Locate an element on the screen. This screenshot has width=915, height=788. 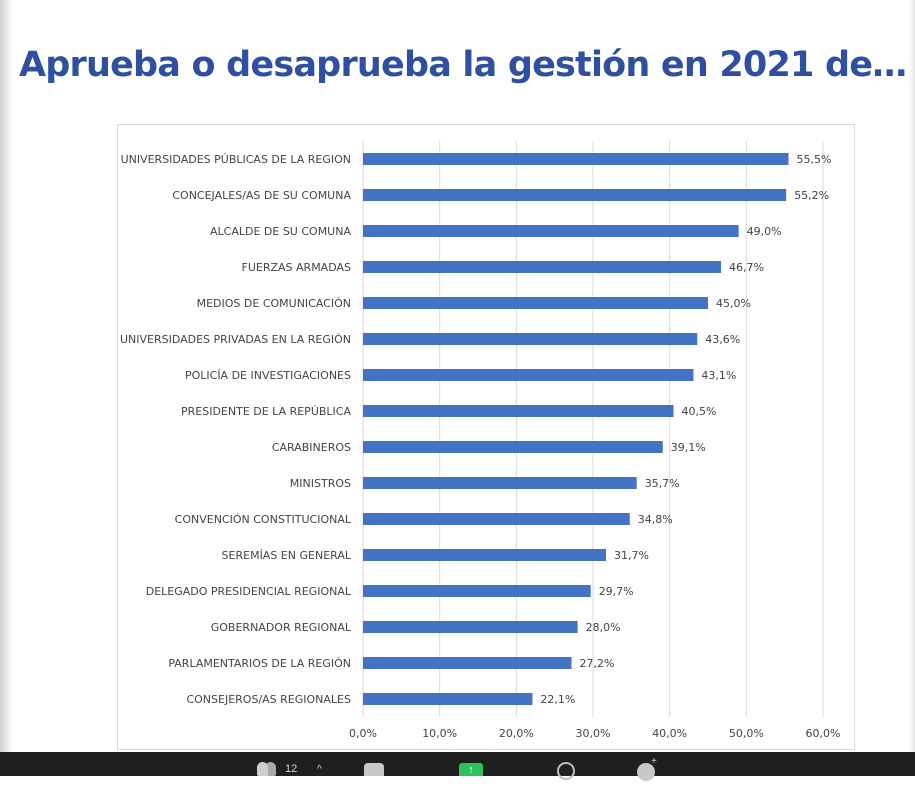
data-label: 43,1% is located at coordinates (718, 375).